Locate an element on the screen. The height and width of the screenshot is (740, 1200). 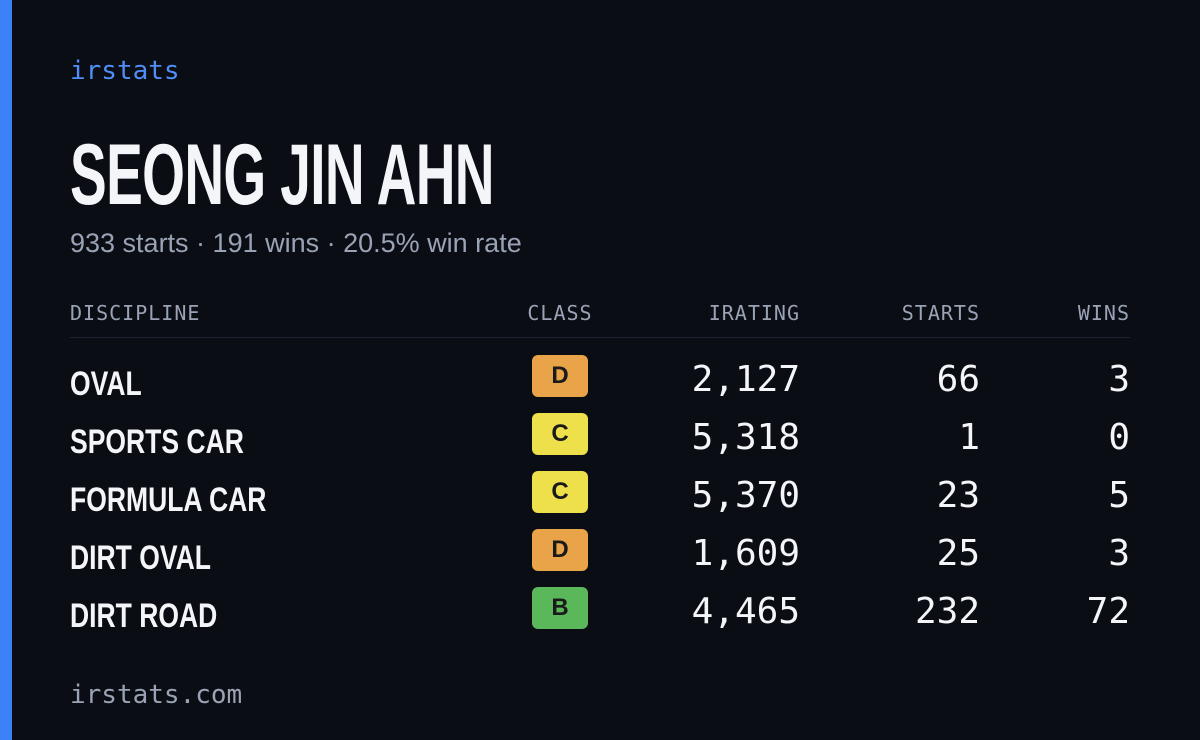
discipline: FORMULA CAR is located at coordinates (168, 500).